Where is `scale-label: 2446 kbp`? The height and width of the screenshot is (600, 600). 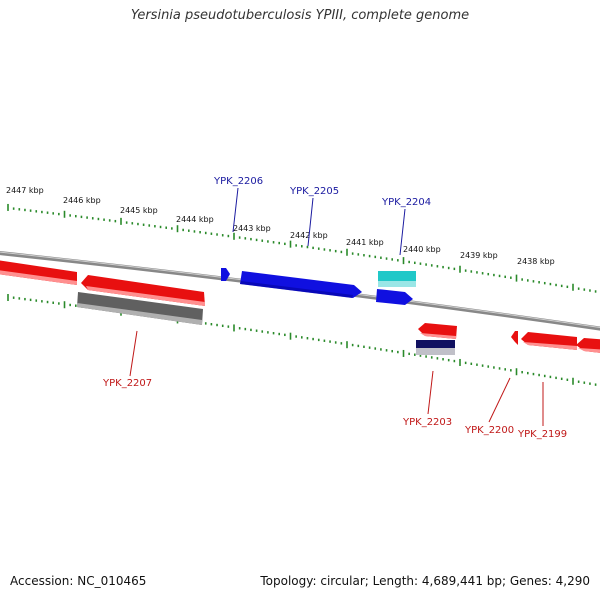 scale-label: 2446 kbp is located at coordinates (82, 200).